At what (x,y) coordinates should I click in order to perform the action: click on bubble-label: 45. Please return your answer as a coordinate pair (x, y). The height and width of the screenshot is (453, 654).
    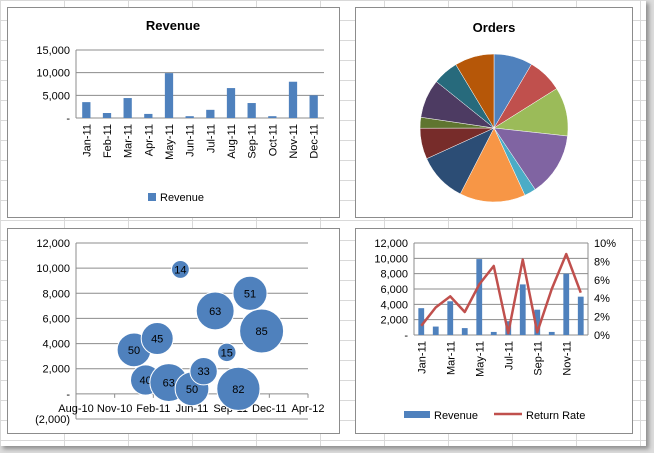
    Looking at the image, I should click on (157, 340).